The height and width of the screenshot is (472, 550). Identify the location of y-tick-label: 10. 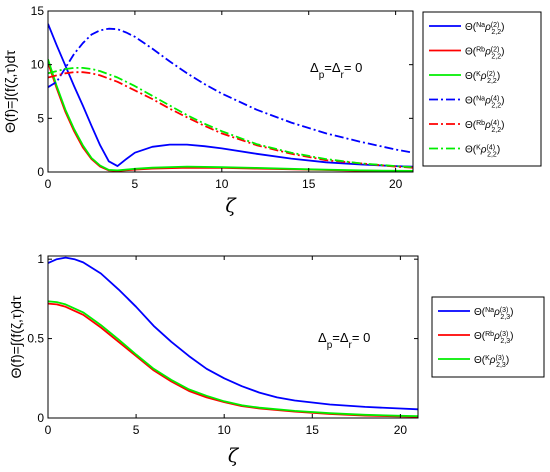
(38, 65).